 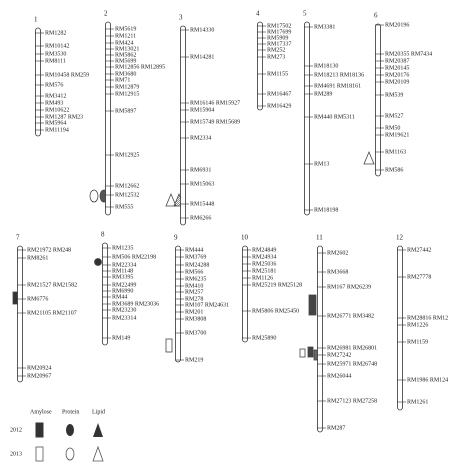 I want to click on marker-label: RM5964, so click(x=55, y=123).